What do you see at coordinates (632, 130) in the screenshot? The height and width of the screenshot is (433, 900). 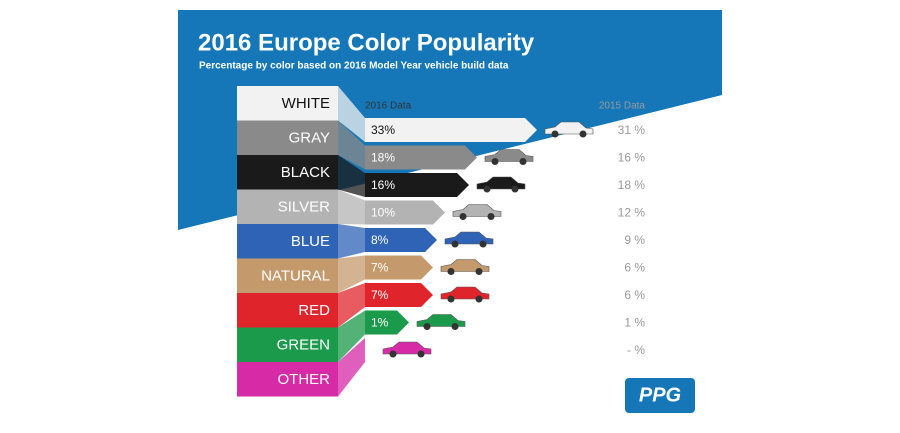 I see `value-label-2015: 31 %` at bounding box center [632, 130].